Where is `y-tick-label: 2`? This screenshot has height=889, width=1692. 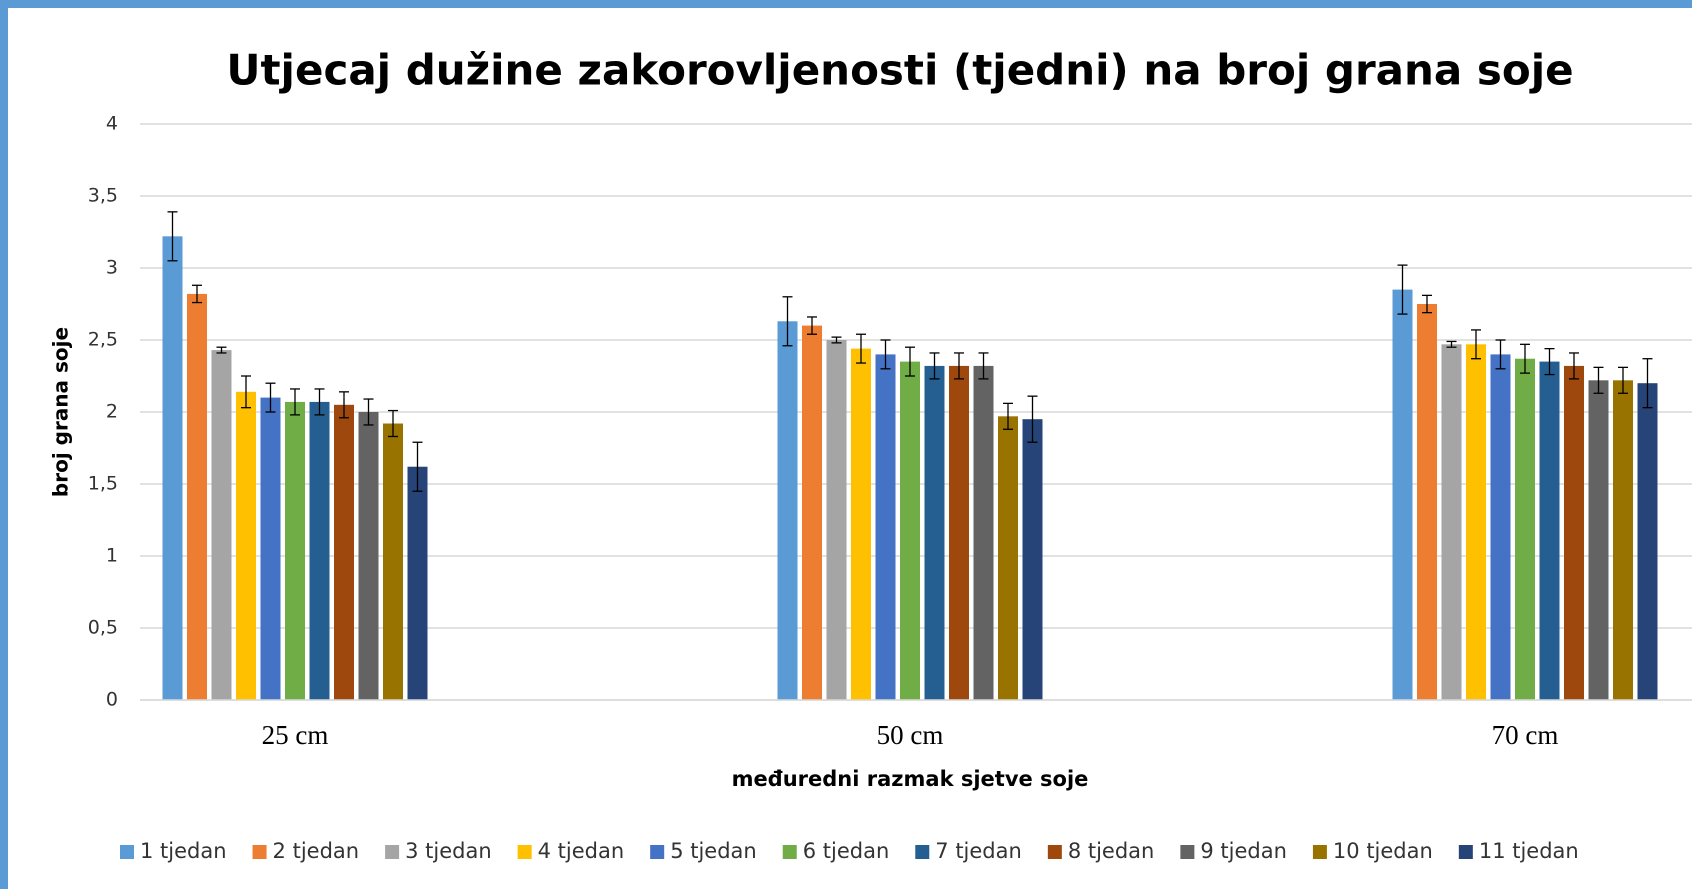 y-tick-label: 2 is located at coordinates (112, 412).